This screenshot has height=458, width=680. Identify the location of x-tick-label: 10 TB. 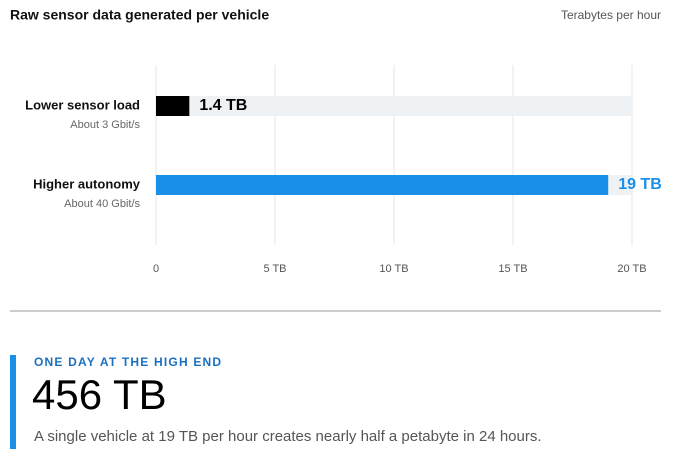
(393, 269).